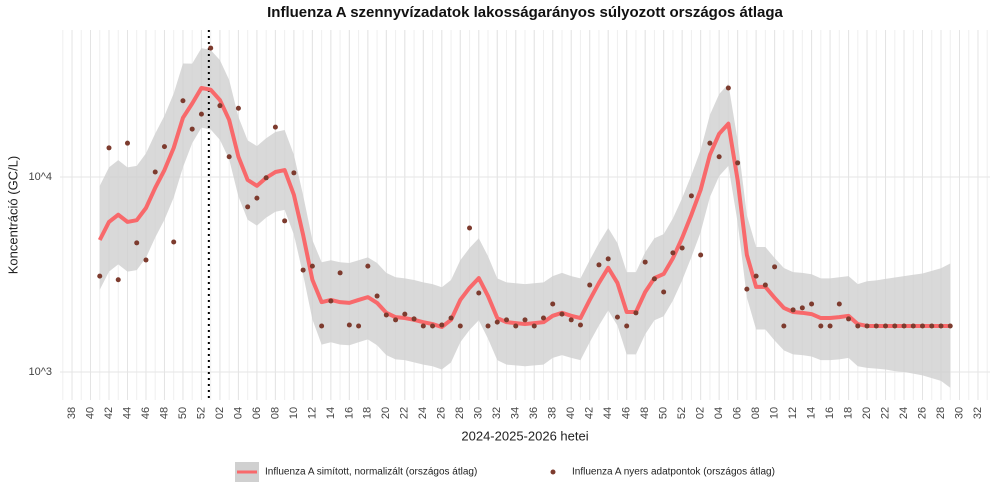 This screenshot has width=1000, height=500. I want to click on x-tick-label: 24, so click(904, 413).